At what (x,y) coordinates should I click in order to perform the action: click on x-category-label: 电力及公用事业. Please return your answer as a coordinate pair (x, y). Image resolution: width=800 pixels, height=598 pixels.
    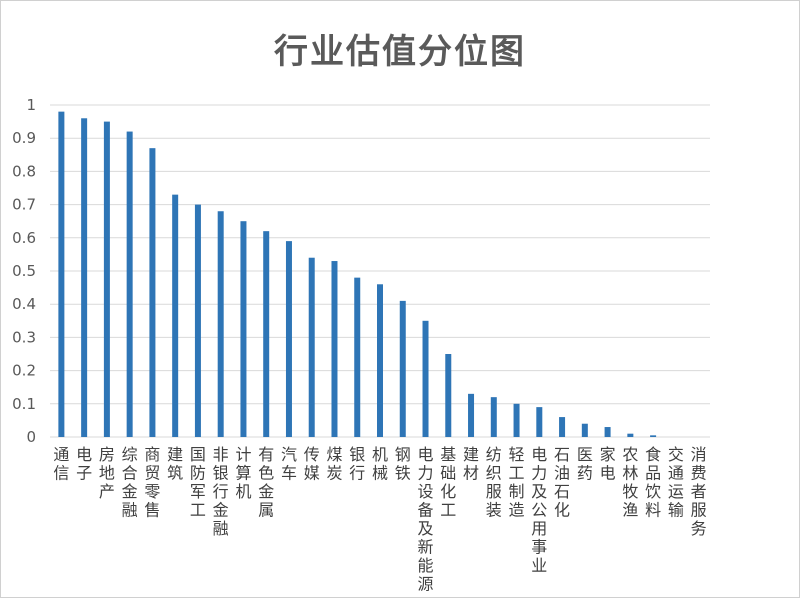
    Looking at the image, I should click on (539, 510).